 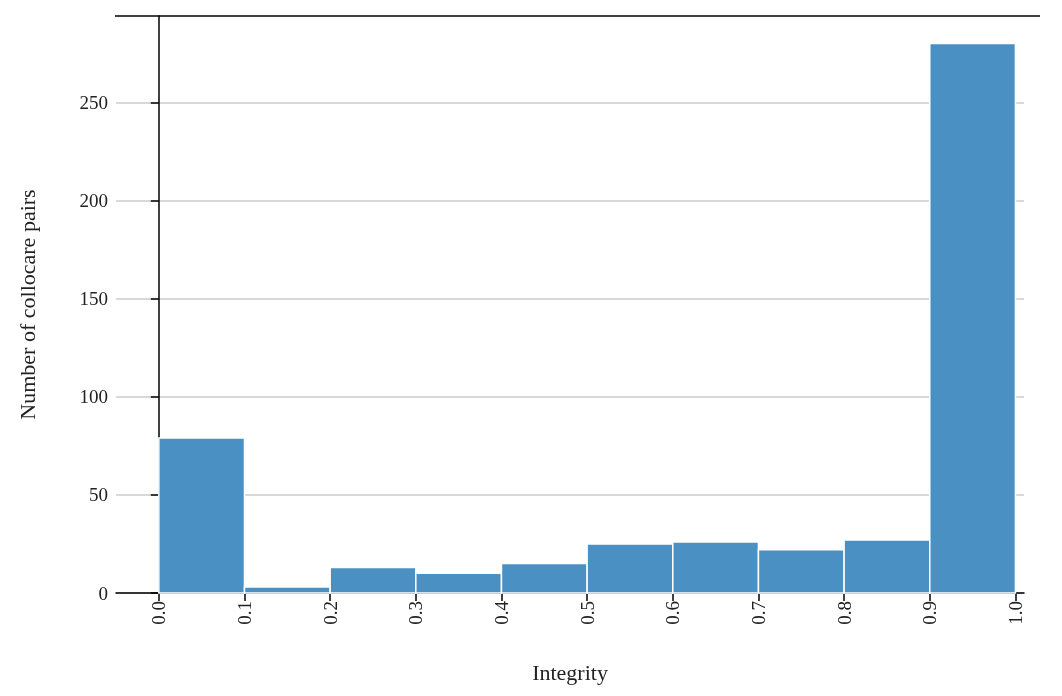 I want to click on x-tick-label: 0.2, so click(x=330, y=613).